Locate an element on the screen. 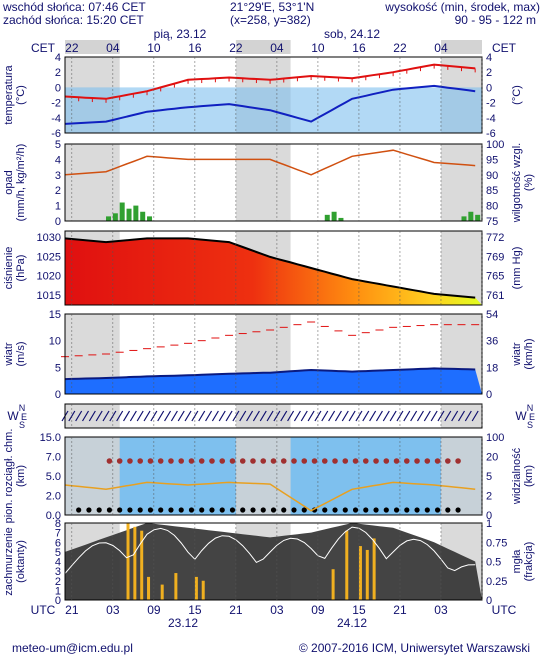  humidity-ytick: 100 is located at coordinates (495, 145).